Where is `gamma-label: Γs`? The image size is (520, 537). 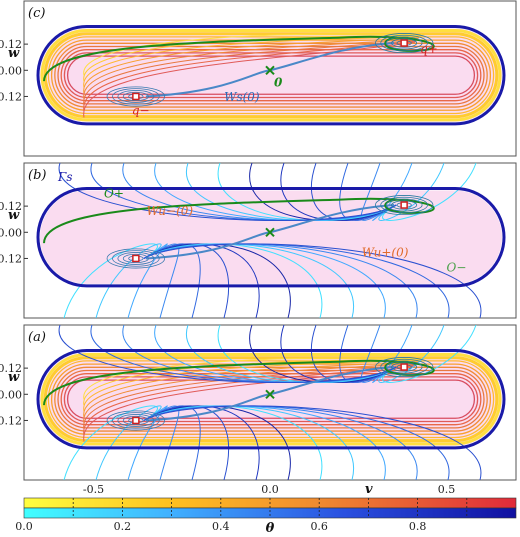 gamma-label: Γs is located at coordinates (64, 177).